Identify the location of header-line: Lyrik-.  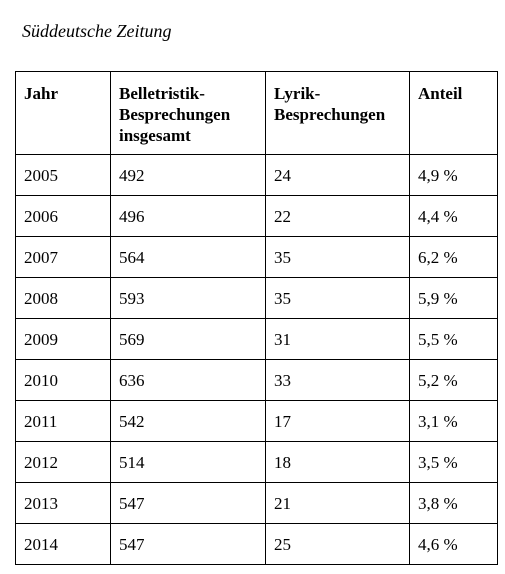
(297, 93).